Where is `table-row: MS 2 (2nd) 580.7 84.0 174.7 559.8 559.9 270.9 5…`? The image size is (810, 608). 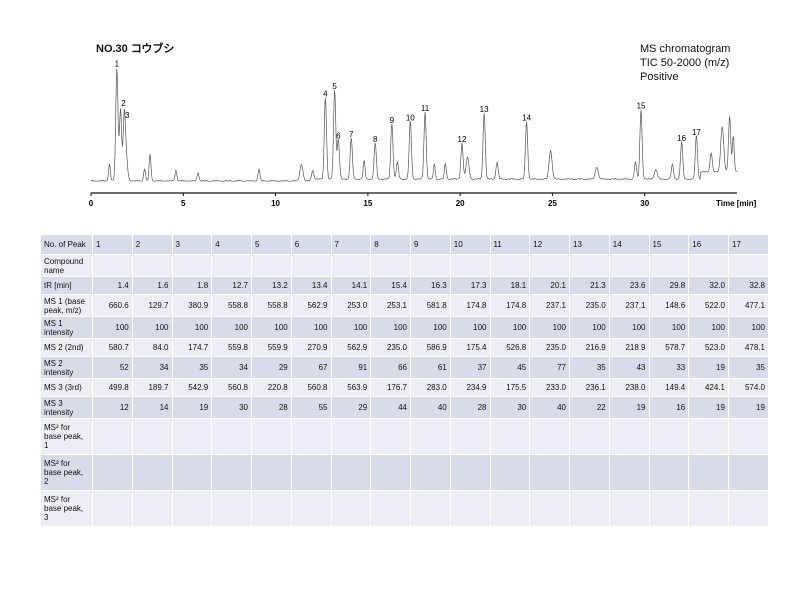 table-row: MS 2 (2nd) 580.7 84.0 174.7 559.8 559.9 270.9 5… is located at coordinates (404, 347).